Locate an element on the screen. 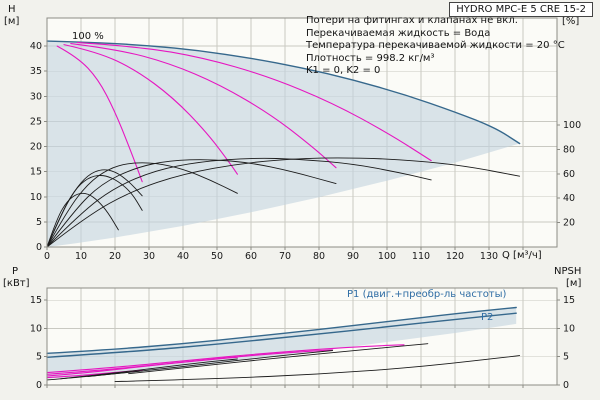 The image size is (600, 400). p2-curve-label: P2 is located at coordinates (487, 317).